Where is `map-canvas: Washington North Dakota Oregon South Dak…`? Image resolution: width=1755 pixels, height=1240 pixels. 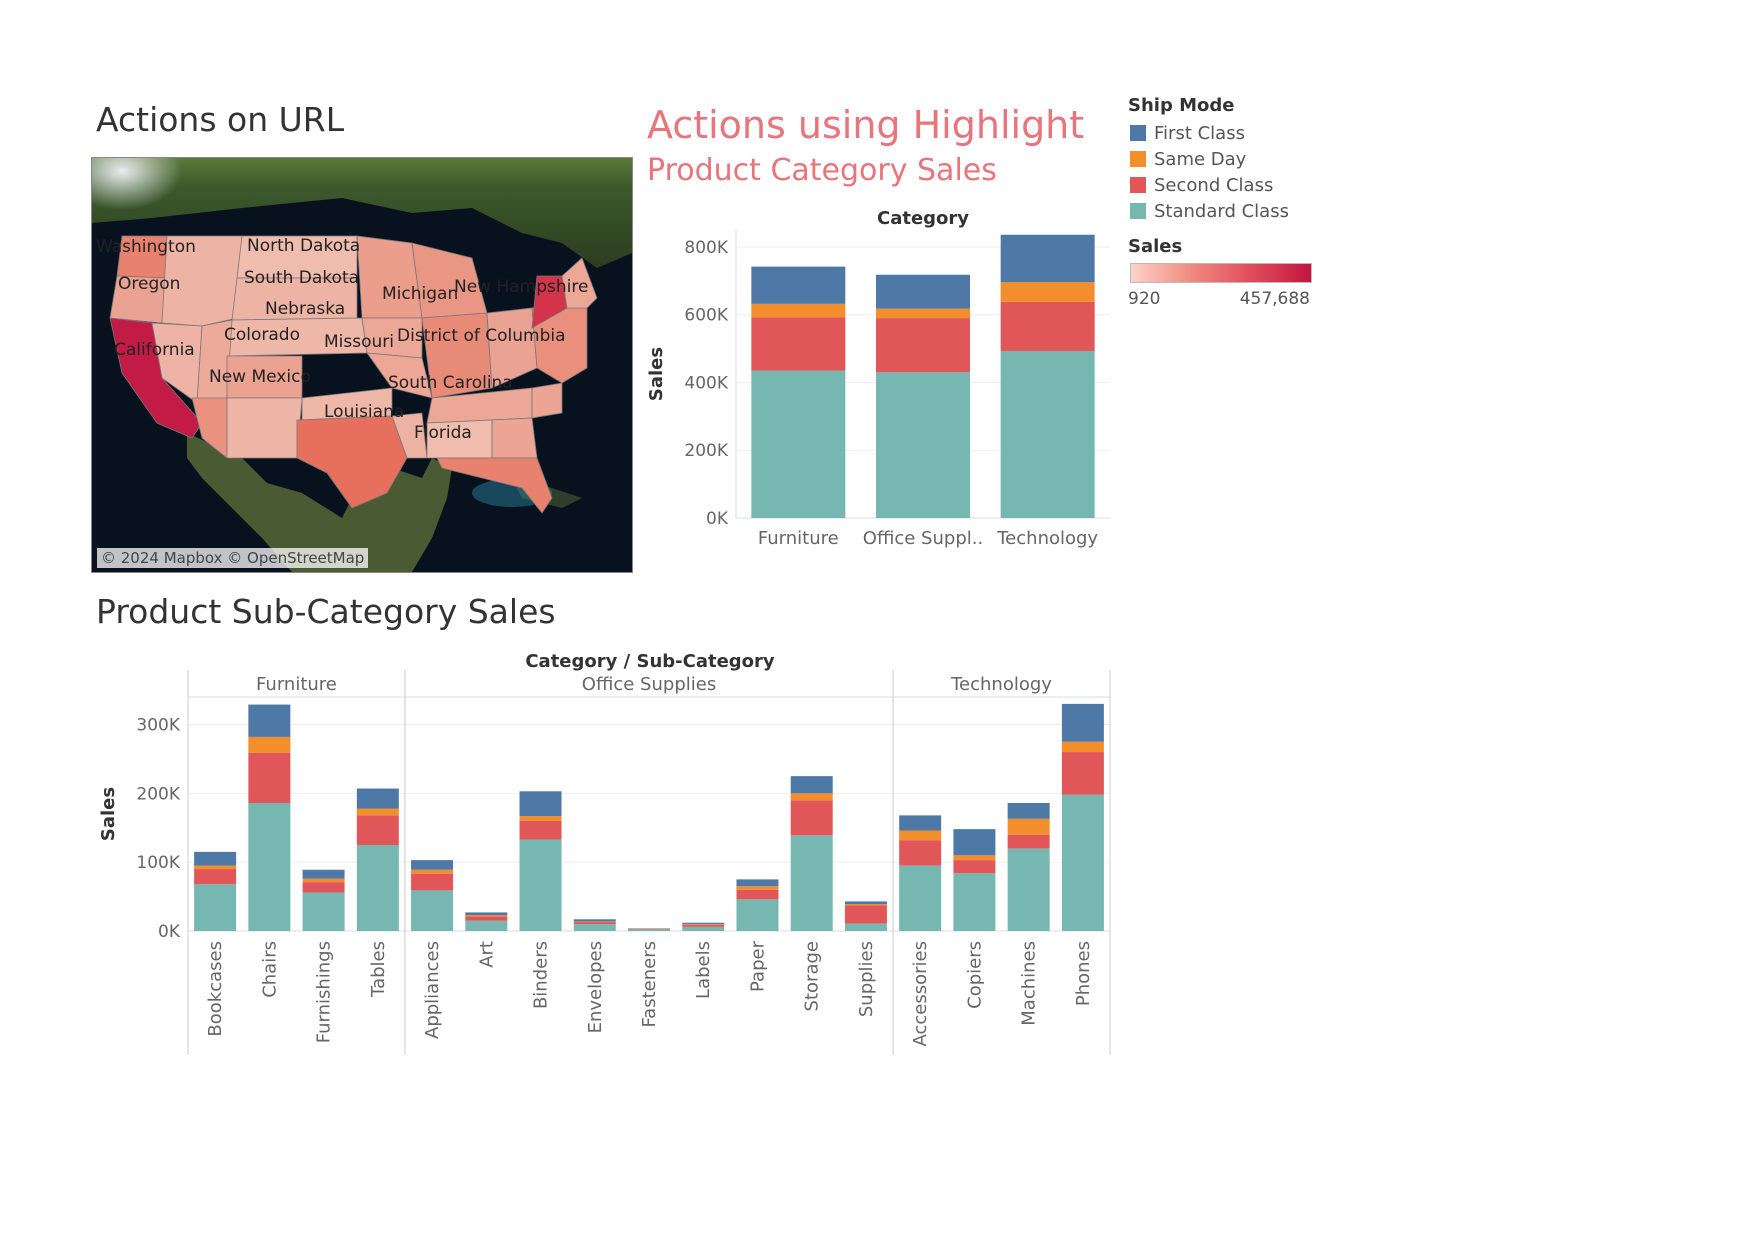
map-canvas: Washington North Dakota Oregon South Dak… is located at coordinates (362, 365).